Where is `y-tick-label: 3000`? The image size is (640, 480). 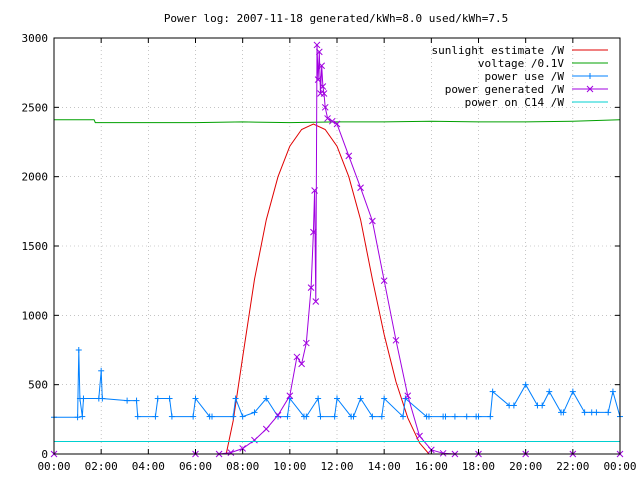 y-tick-label: 3000 is located at coordinates (35, 38).